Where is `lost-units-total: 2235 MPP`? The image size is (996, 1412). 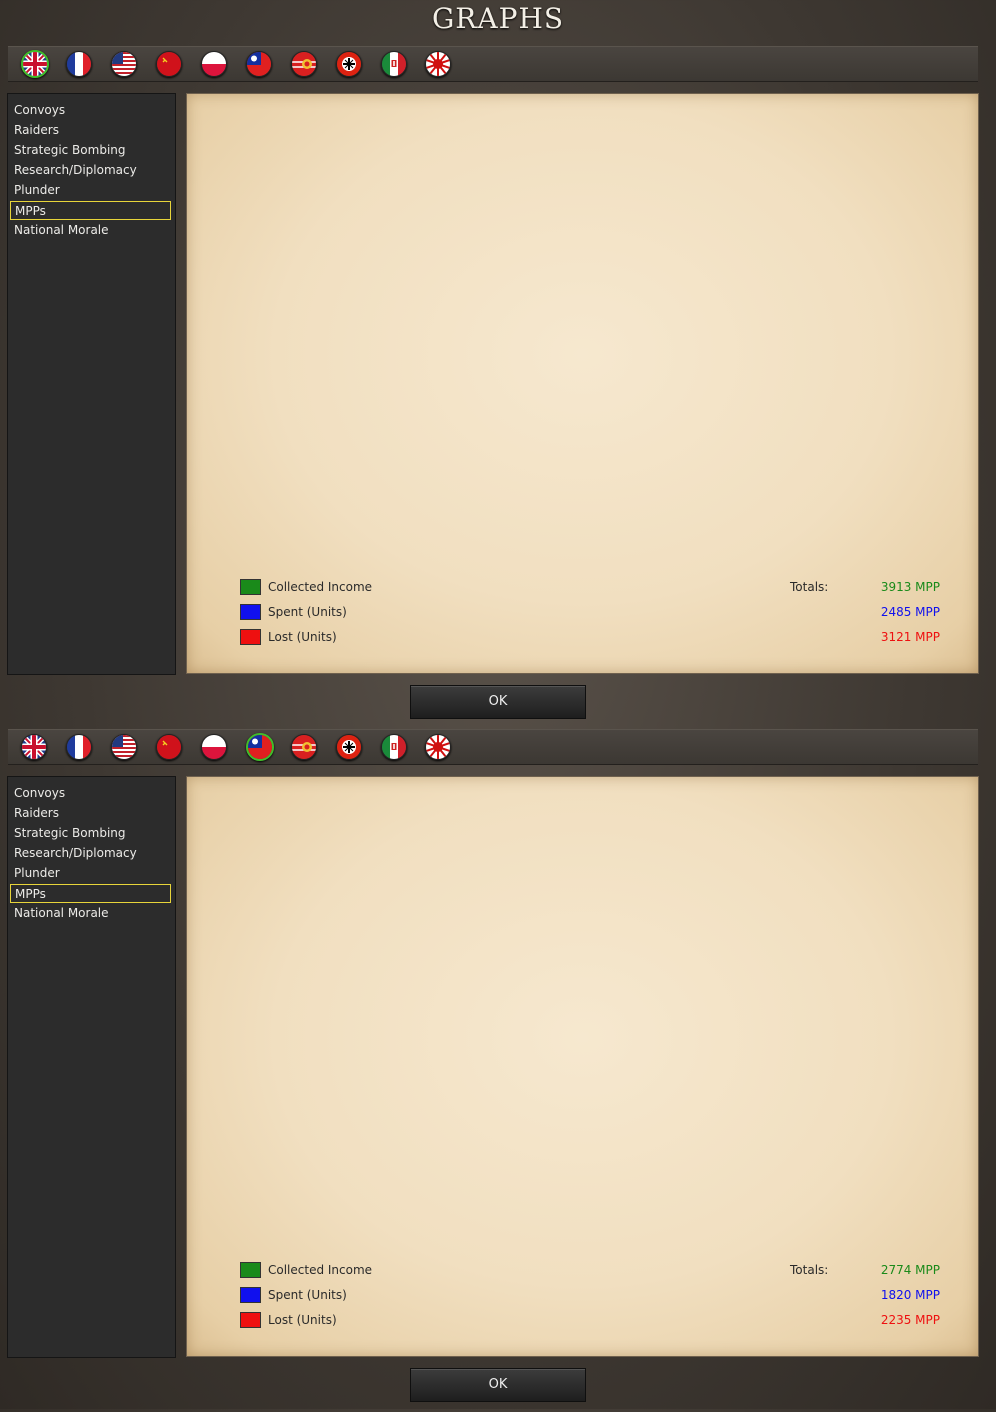
lost-units-total: 2235 MPP is located at coordinates (910, 1320).